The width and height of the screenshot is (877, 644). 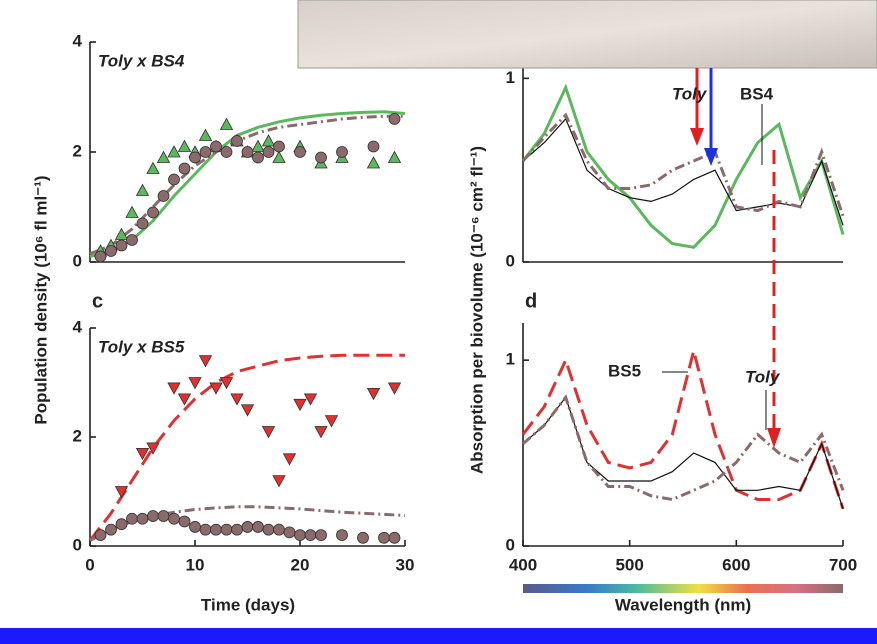 I want to click on annotation: BS4, so click(x=757, y=93).